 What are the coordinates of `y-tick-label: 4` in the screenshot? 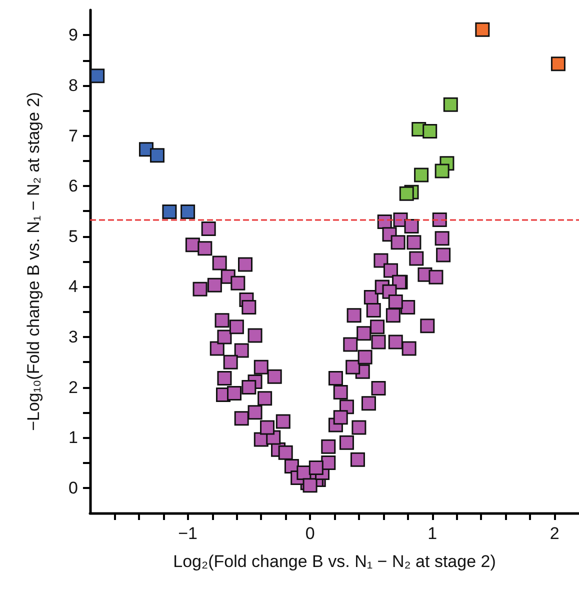 It's located at (73, 286).